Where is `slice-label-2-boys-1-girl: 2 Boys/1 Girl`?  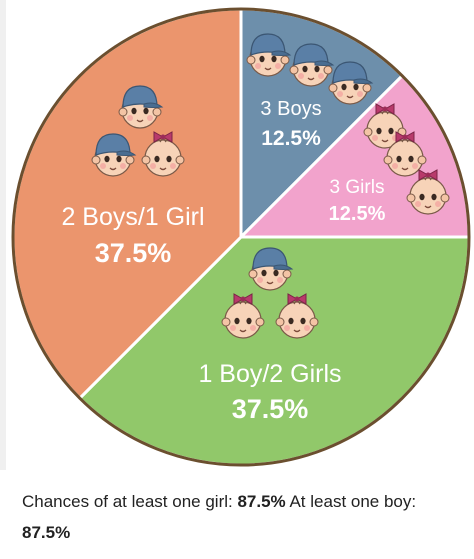
slice-label-2-boys-1-girl: 2 Boys/1 Girl is located at coordinates (132, 217).